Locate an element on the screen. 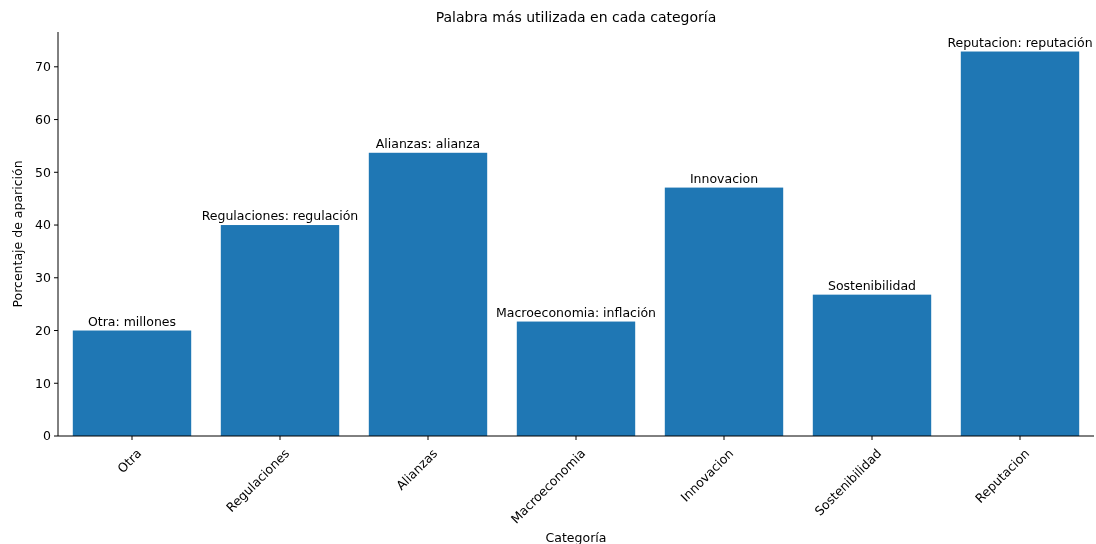 The image size is (1096, 544). annotation: Alianzas: alianza is located at coordinates (428, 143).